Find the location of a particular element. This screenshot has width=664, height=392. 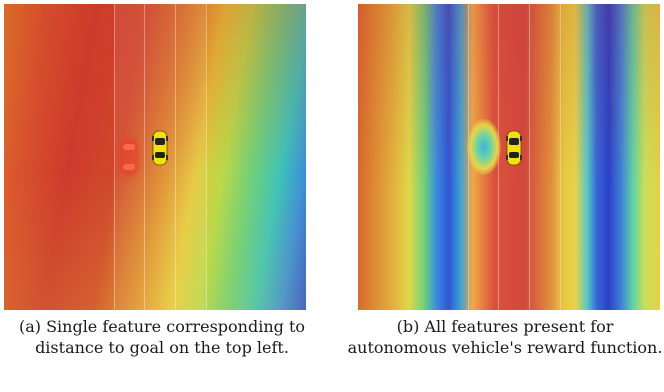

other-vehicle-ghost is located at coordinates (129, 157).